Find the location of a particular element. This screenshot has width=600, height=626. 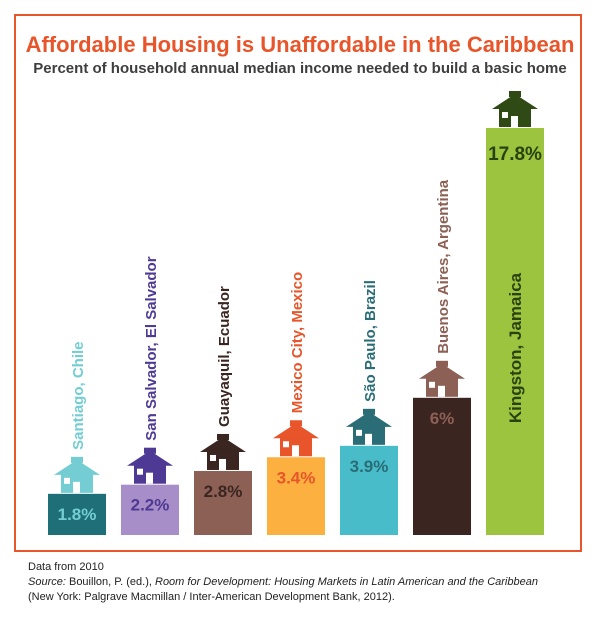

value-label: 3.4% is located at coordinates (296, 477).